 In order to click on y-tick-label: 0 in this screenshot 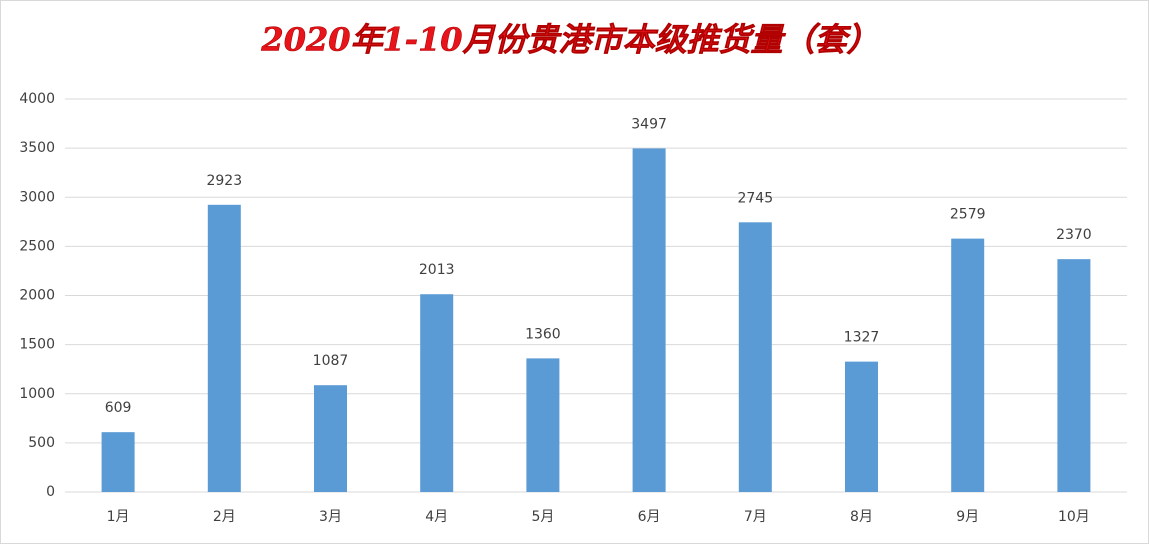, I will do `click(50, 492)`.